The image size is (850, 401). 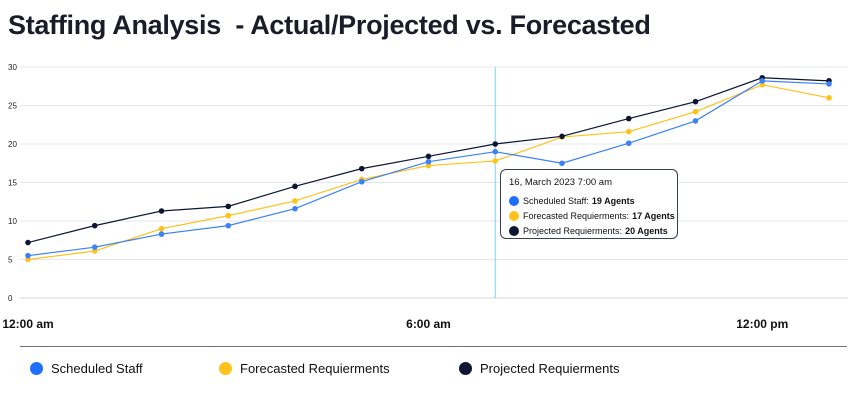 I want to click on y-tick-label: 25, so click(x=12, y=106).